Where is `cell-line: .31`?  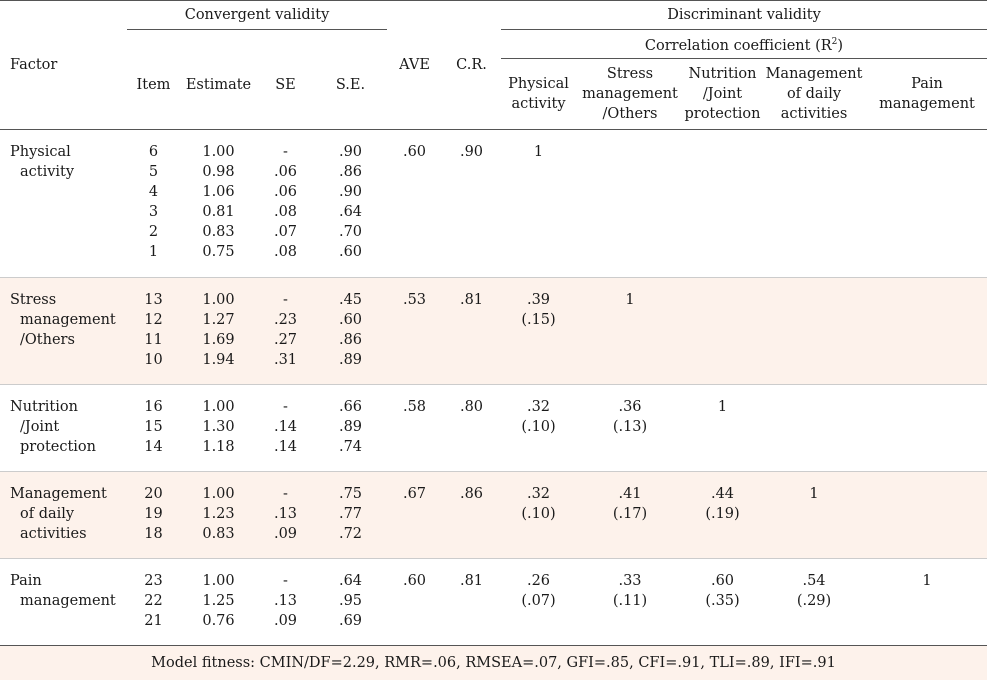
cell-line: .31 is located at coordinates (285, 360).